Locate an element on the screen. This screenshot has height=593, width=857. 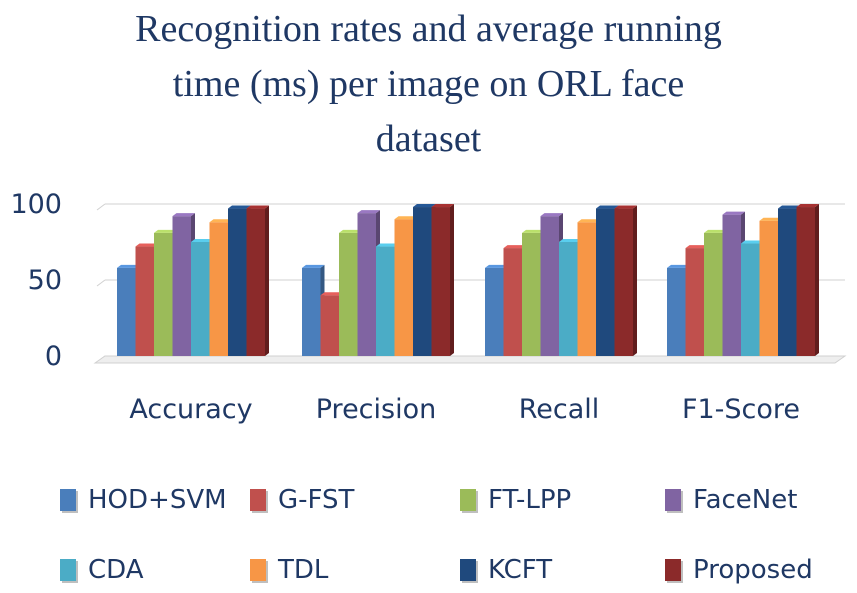
bar-proposed-f1-score is located at coordinates (805, 281).